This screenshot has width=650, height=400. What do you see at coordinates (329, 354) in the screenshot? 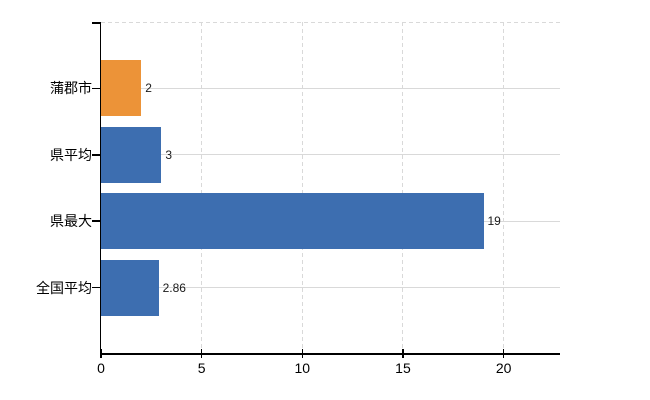
I see `x-axis-line` at bounding box center [329, 354].